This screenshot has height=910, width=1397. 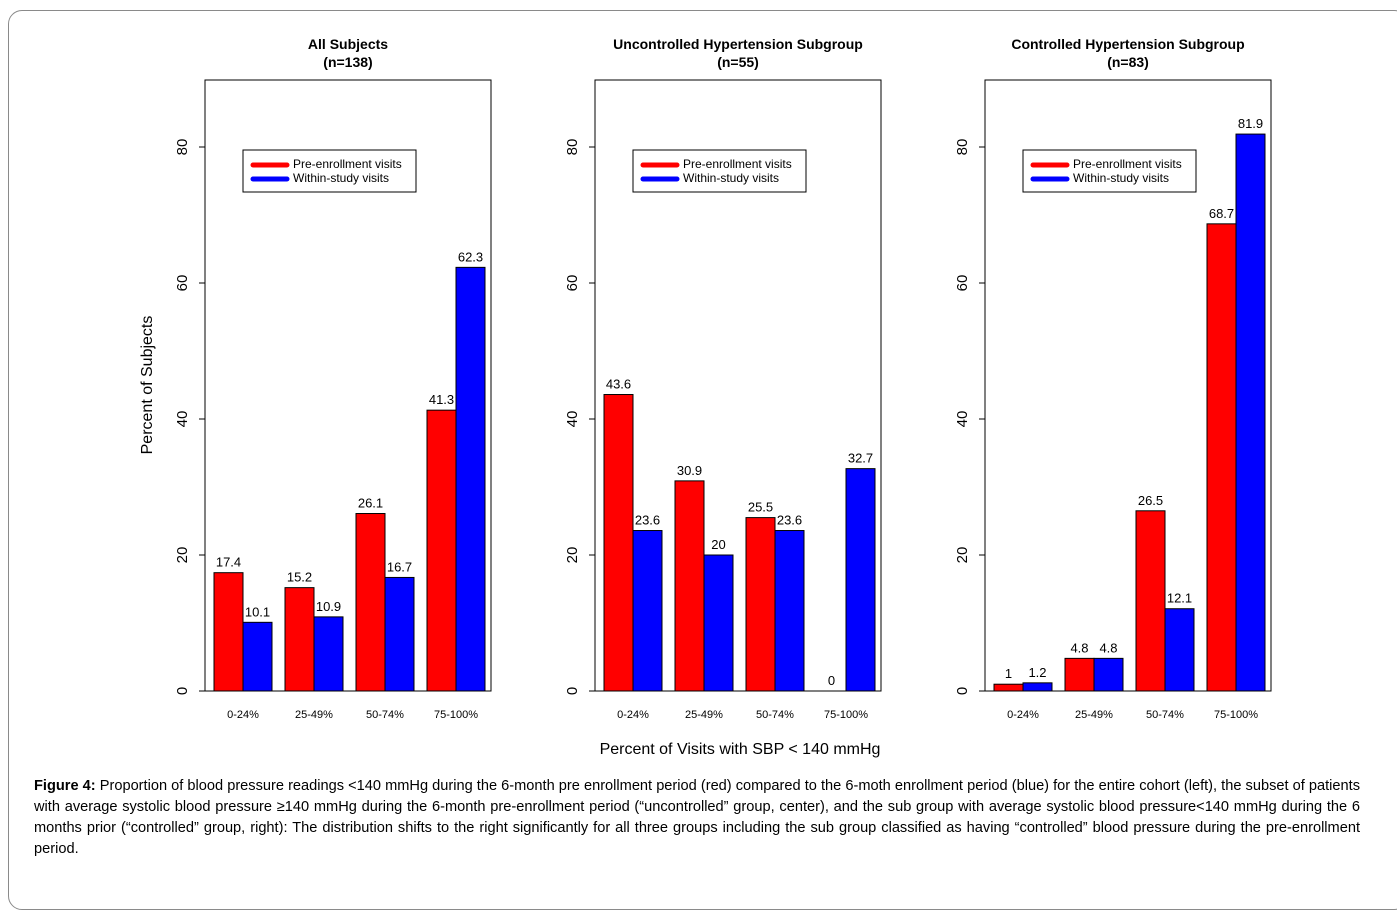 I want to click on panel-1-ytick-label-20: 20, so click(x=182, y=555).